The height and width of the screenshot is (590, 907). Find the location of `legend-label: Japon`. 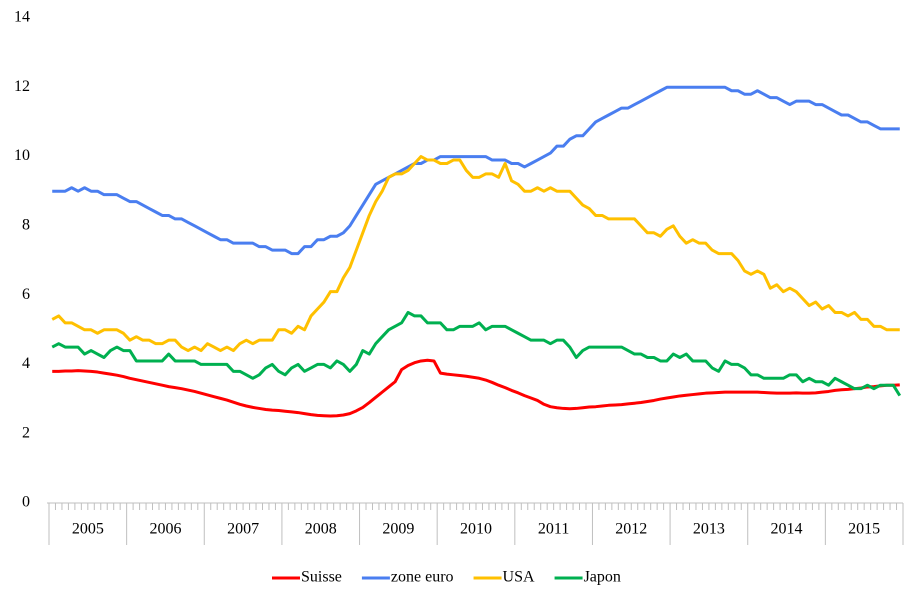

legend-label: Japon is located at coordinates (602, 577).